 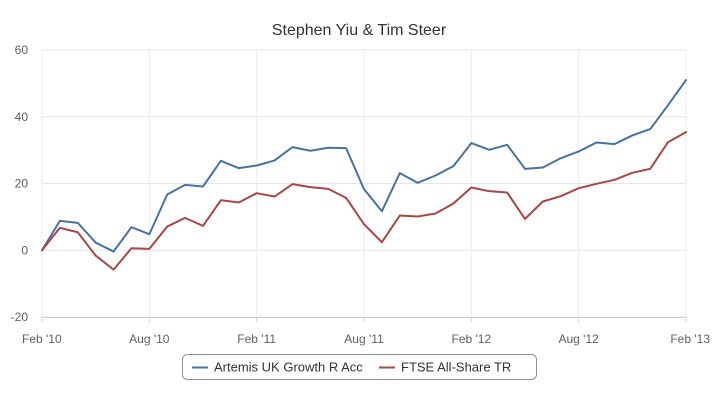 What do you see at coordinates (22, 117) in the screenshot?
I see `y-tick-label: 40` at bounding box center [22, 117].